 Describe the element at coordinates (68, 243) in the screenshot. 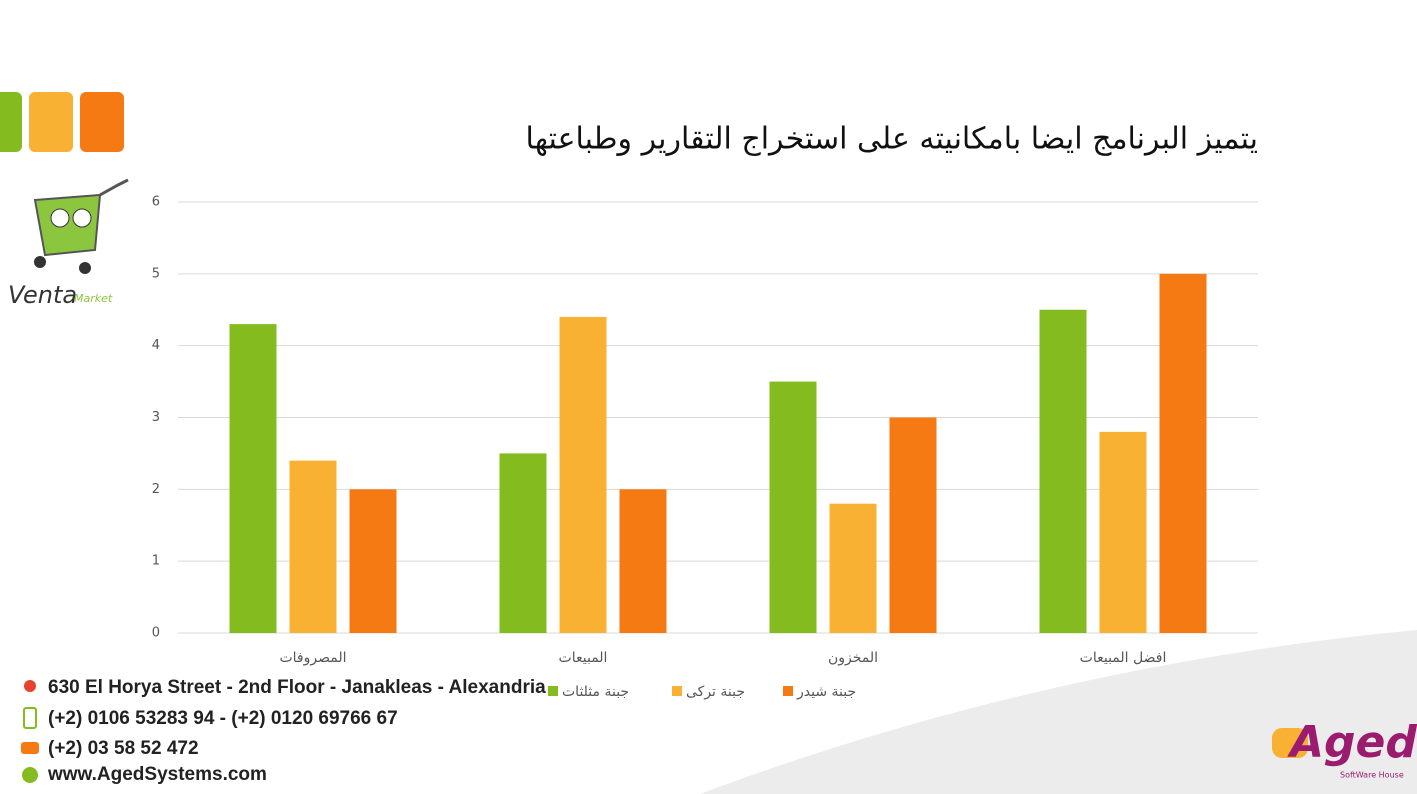

I see `venta-logo: Venta Market` at that location.